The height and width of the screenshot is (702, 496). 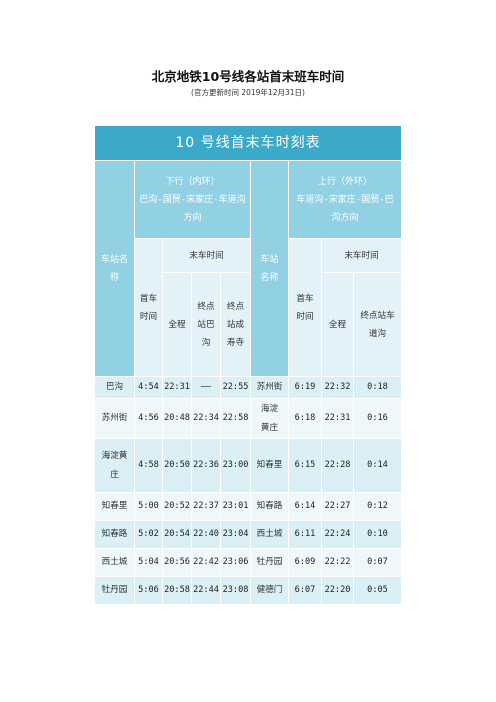 I want to click on table-caption: 10 号线首末车时刻表, so click(x=248, y=143).